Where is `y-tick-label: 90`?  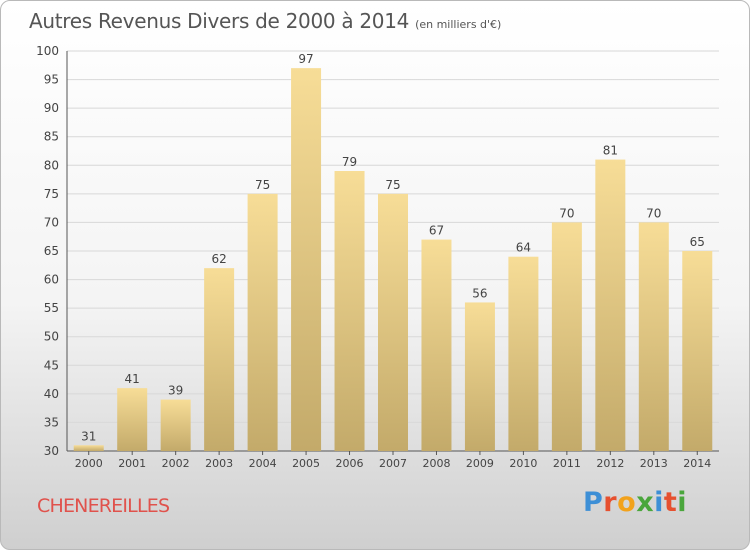 y-tick-label: 90 is located at coordinates (51, 108).